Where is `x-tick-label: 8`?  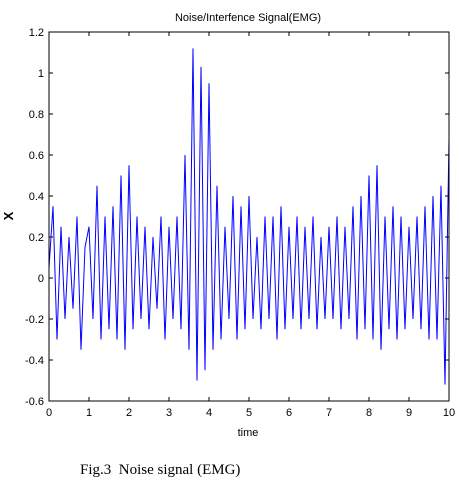
x-tick-label: 8 is located at coordinates (369, 413).